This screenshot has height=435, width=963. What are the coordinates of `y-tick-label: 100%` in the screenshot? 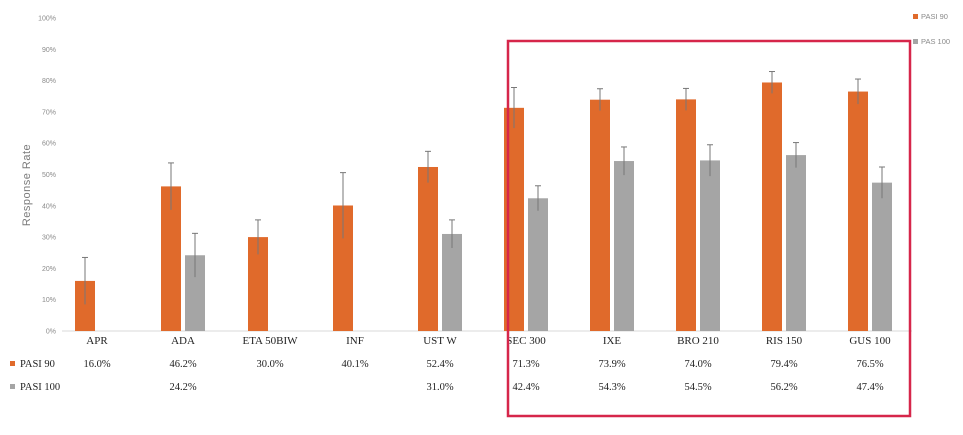 It's located at (47, 19).